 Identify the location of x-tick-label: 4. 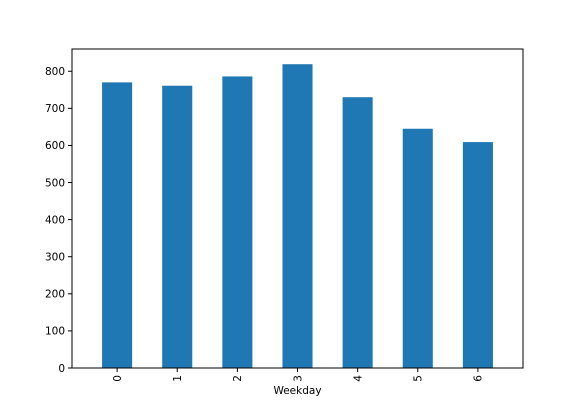
(358, 378).